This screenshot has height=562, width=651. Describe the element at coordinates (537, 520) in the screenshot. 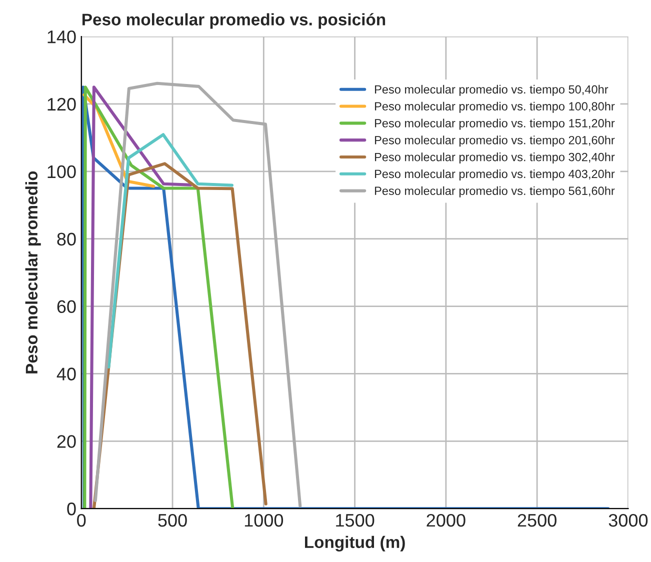

I see `x-tick-label: 2500` at that location.